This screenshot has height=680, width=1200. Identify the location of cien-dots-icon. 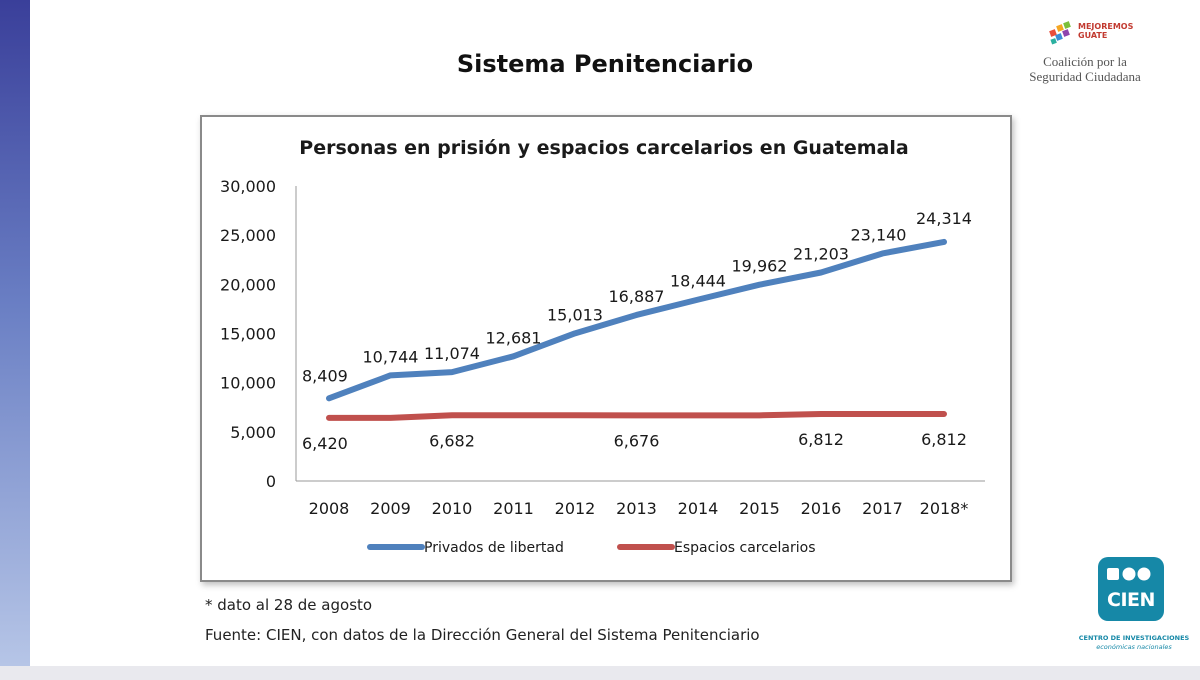
(1129, 574).